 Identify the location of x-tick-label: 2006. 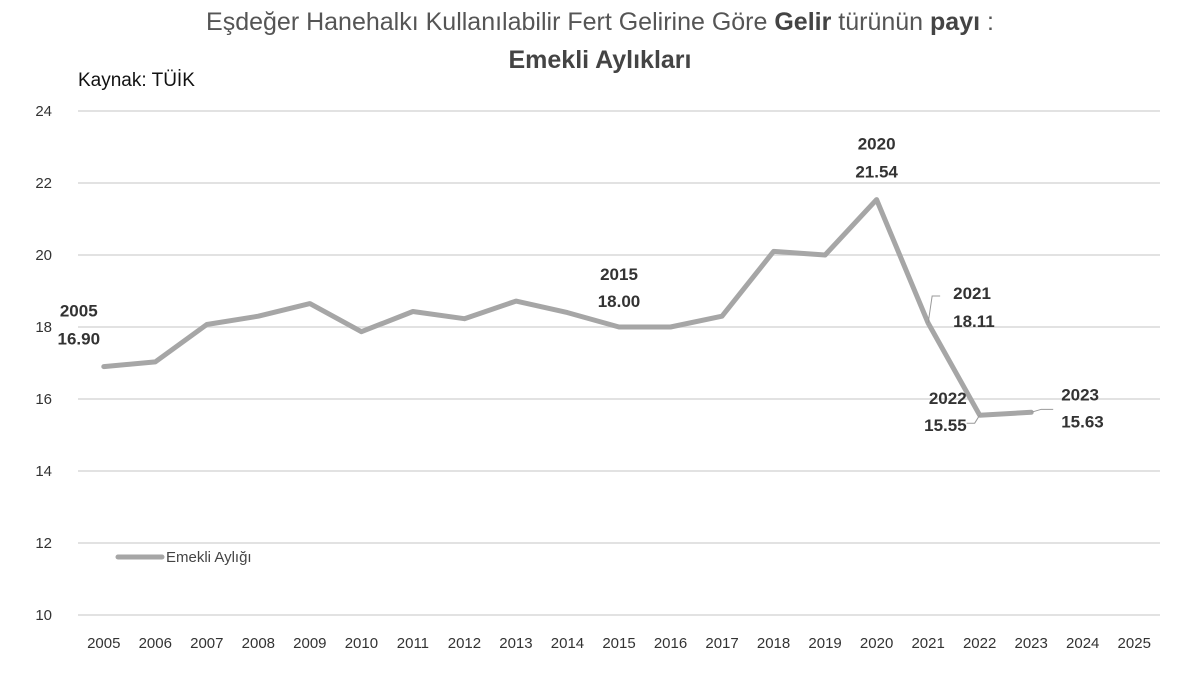
(155, 643).